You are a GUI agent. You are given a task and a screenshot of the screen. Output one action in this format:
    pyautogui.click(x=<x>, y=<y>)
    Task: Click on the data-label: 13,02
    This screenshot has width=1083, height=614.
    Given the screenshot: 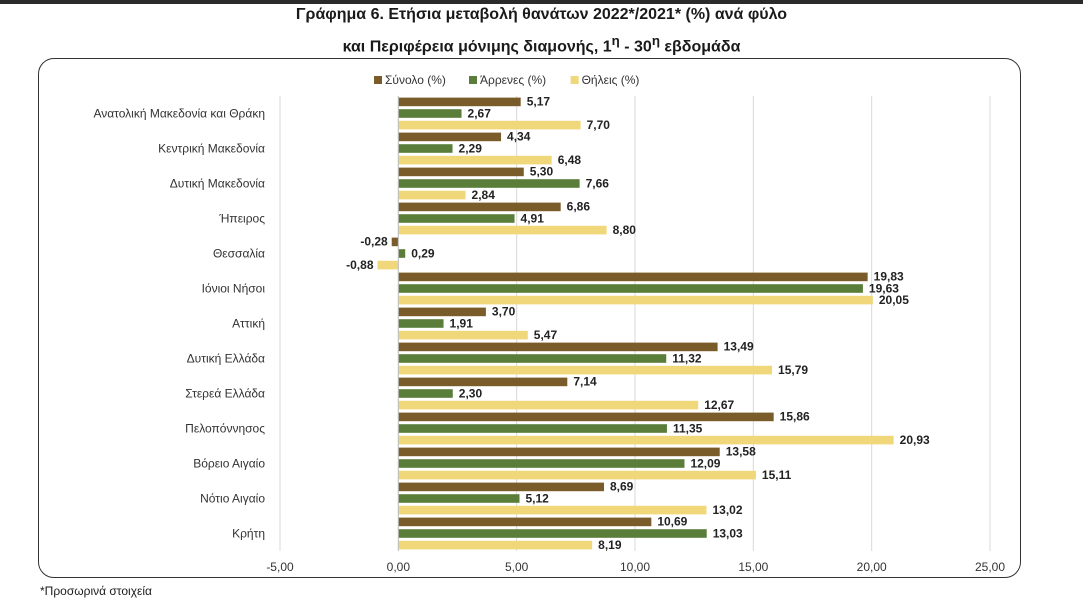 What is the action you would take?
    pyautogui.click(x=727, y=510)
    